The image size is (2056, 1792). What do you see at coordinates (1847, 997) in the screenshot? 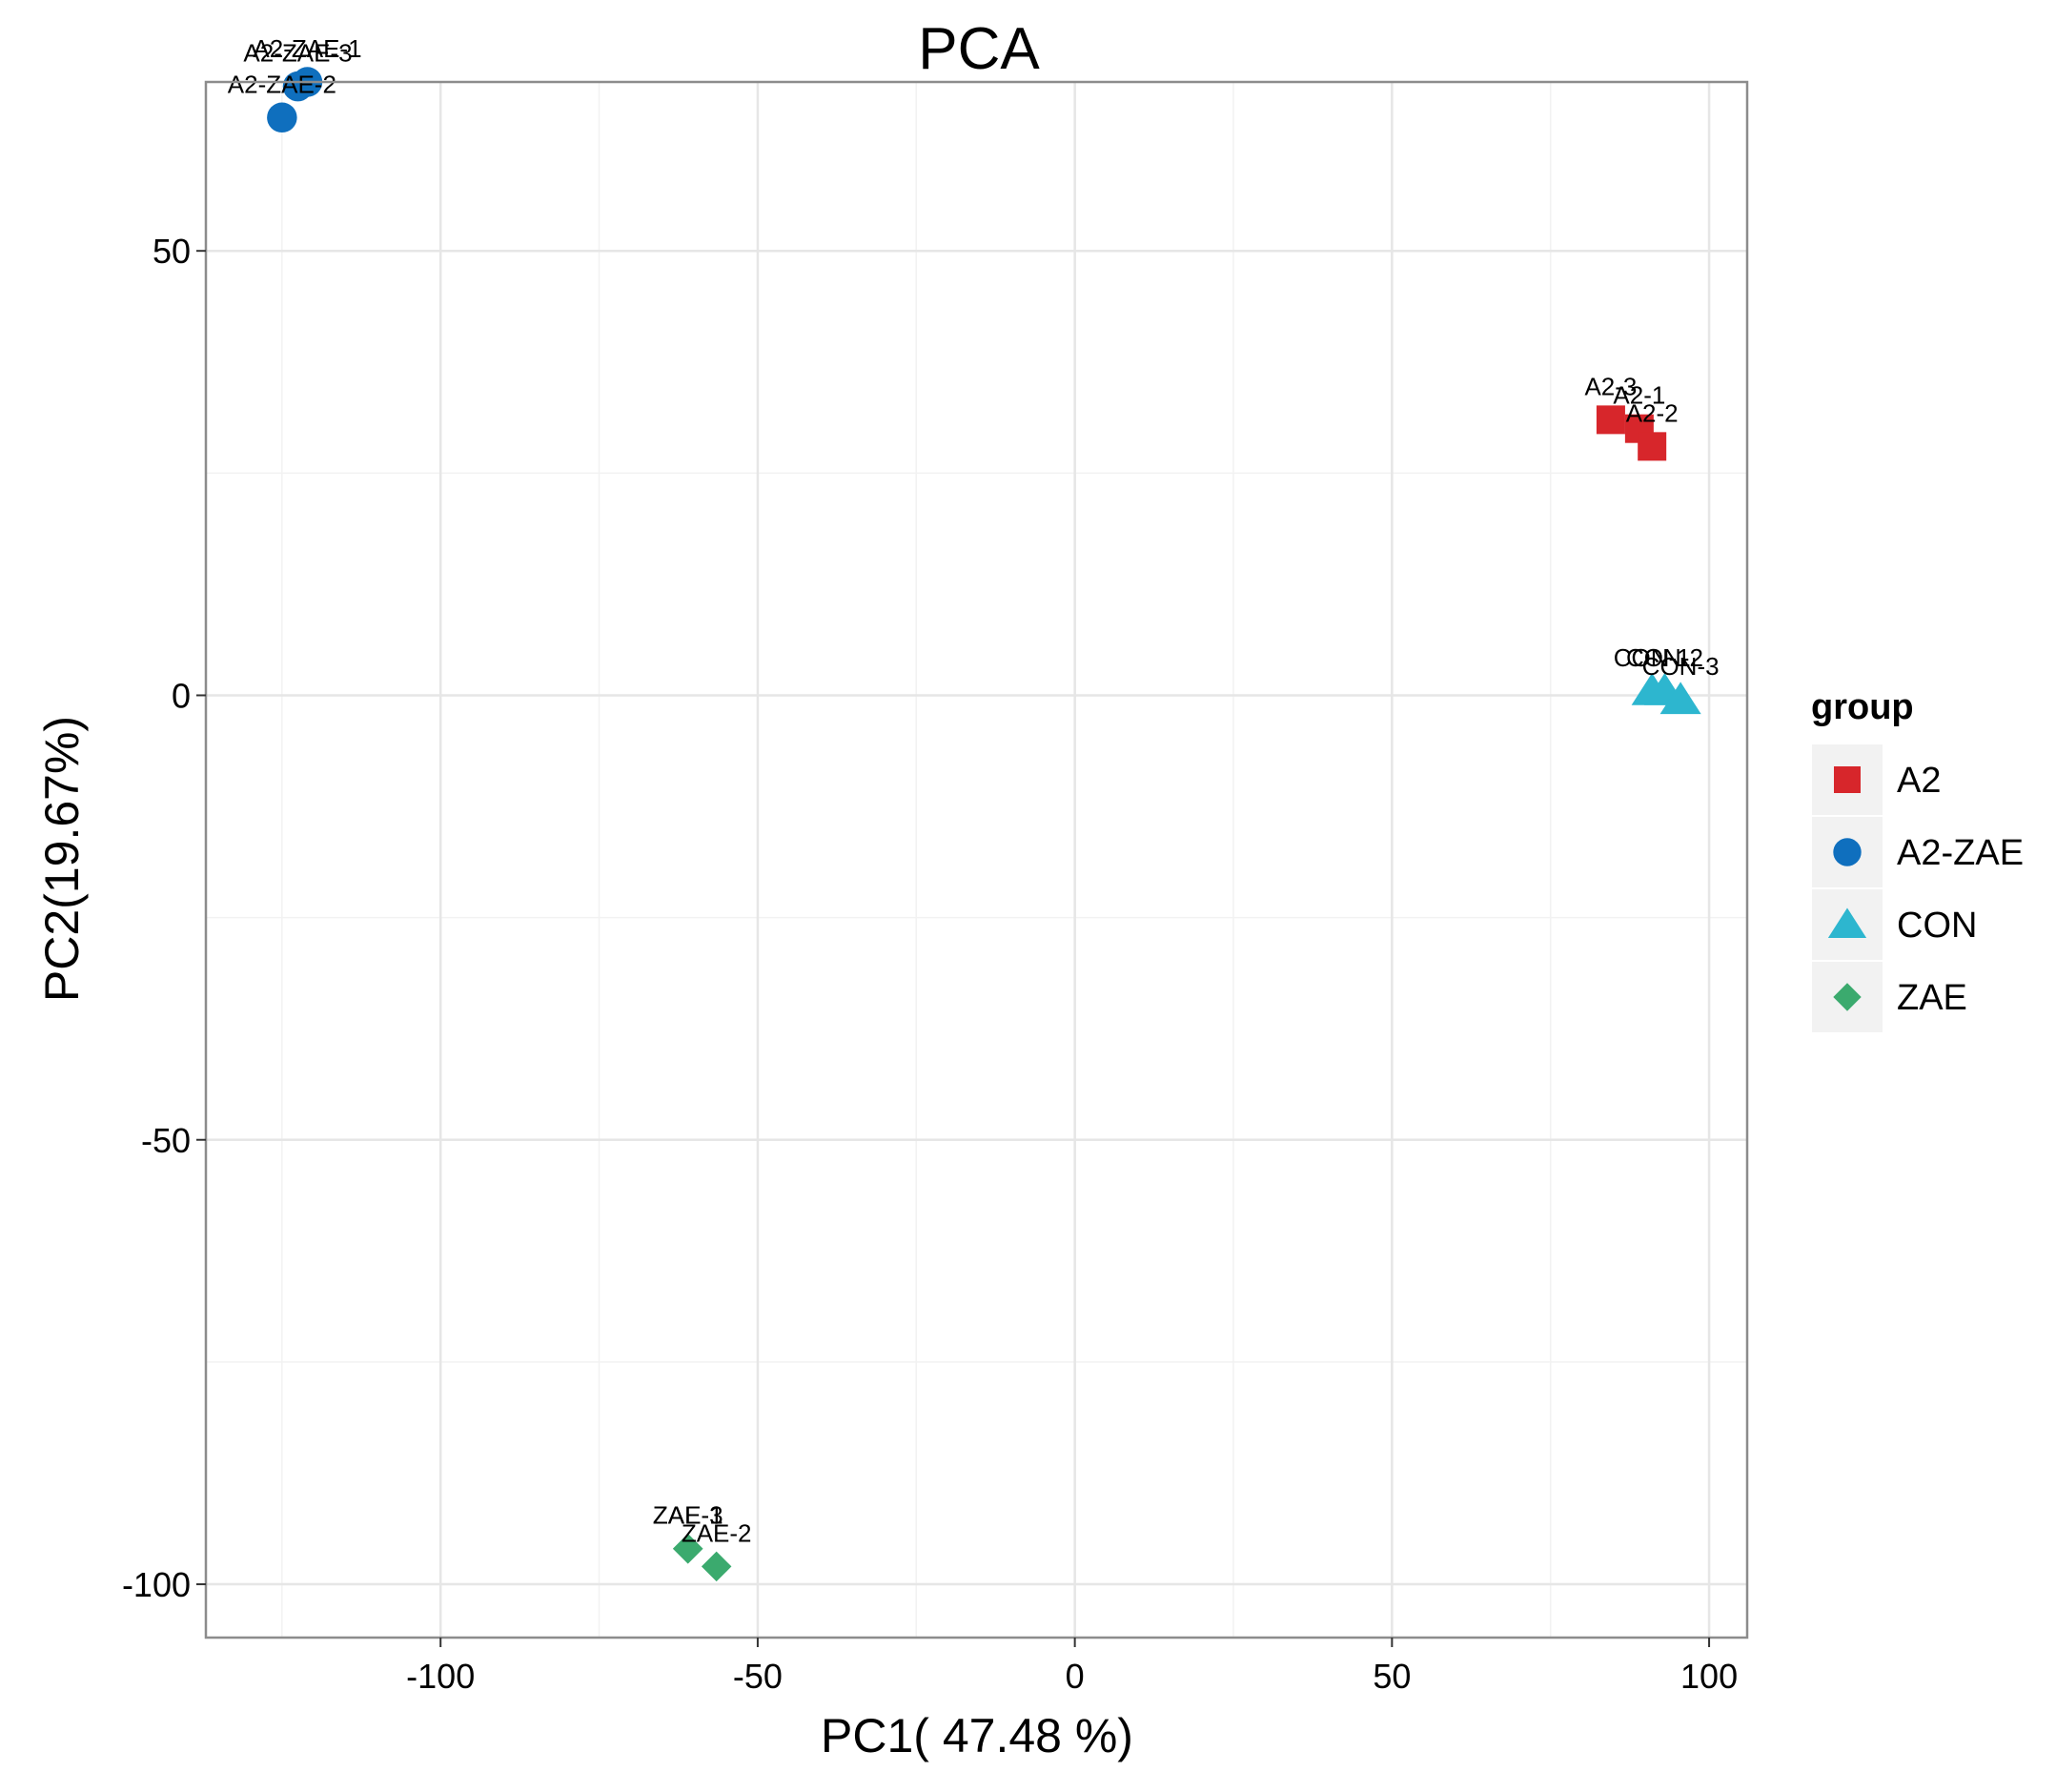
I see `legend-key-ZAE` at bounding box center [1847, 997].